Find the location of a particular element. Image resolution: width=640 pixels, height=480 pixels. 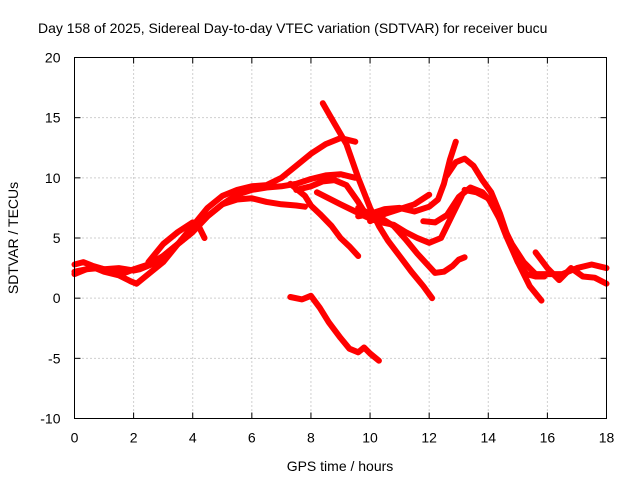

x-tick-label: 2 is located at coordinates (134, 438).